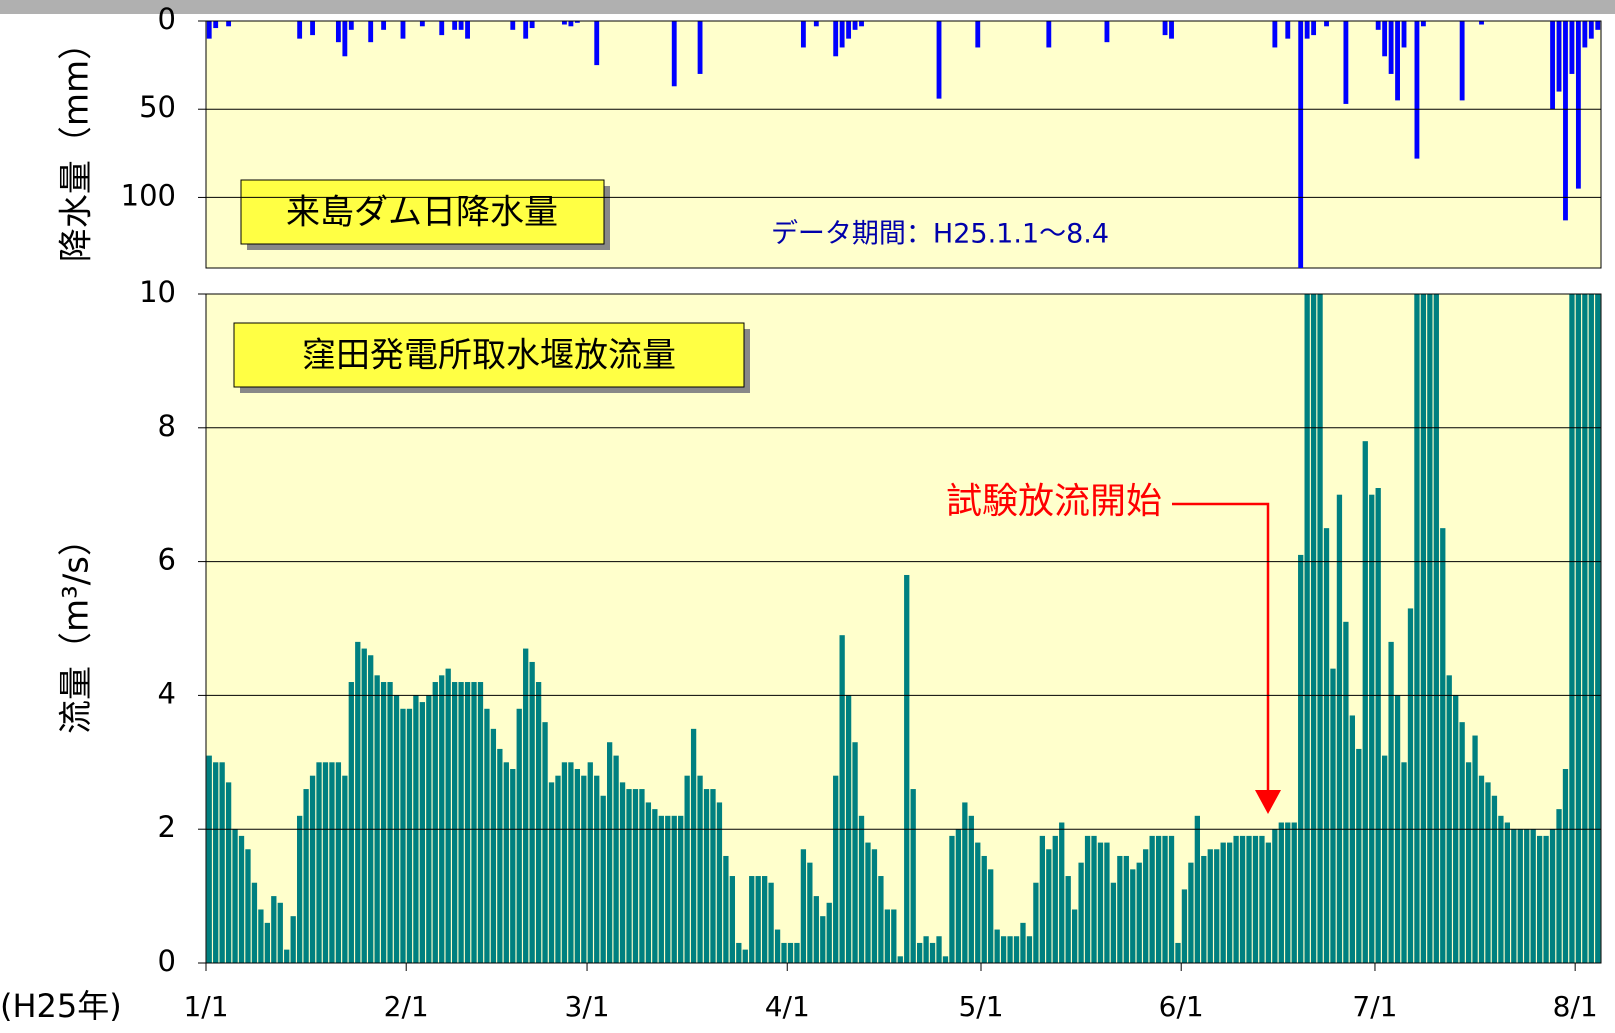 Image resolution: width=1615 pixels, height=1033 pixels. What do you see at coordinates (1575, 1006) in the screenshot?
I see `x-tick-label: 8/1` at bounding box center [1575, 1006].